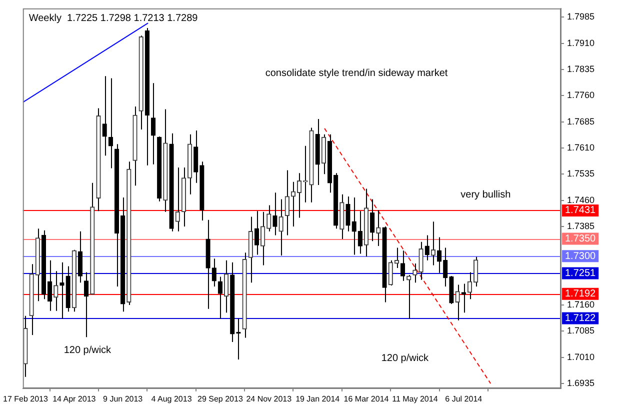 Image resolution: width=625 pixels, height=407 pixels. What do you see at coordinates (580, 238) in the screenshot?
I see `ref-line-label: 1.7350` at bounding box center [580, 238].